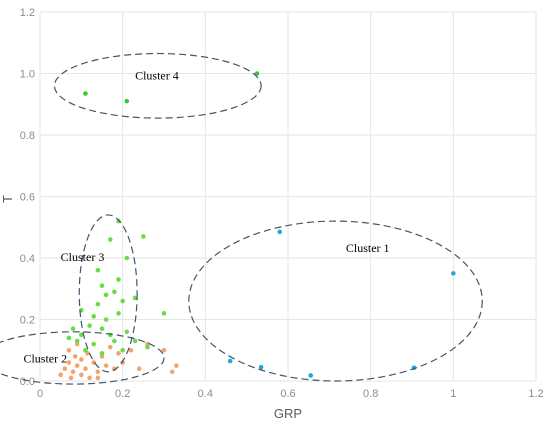 Image resolution: width=550 pixels, height=423 pixels. Describe the element at coordinates (27, 198) in the screenshot. I see `y-tick-label: 0.6` at that location.